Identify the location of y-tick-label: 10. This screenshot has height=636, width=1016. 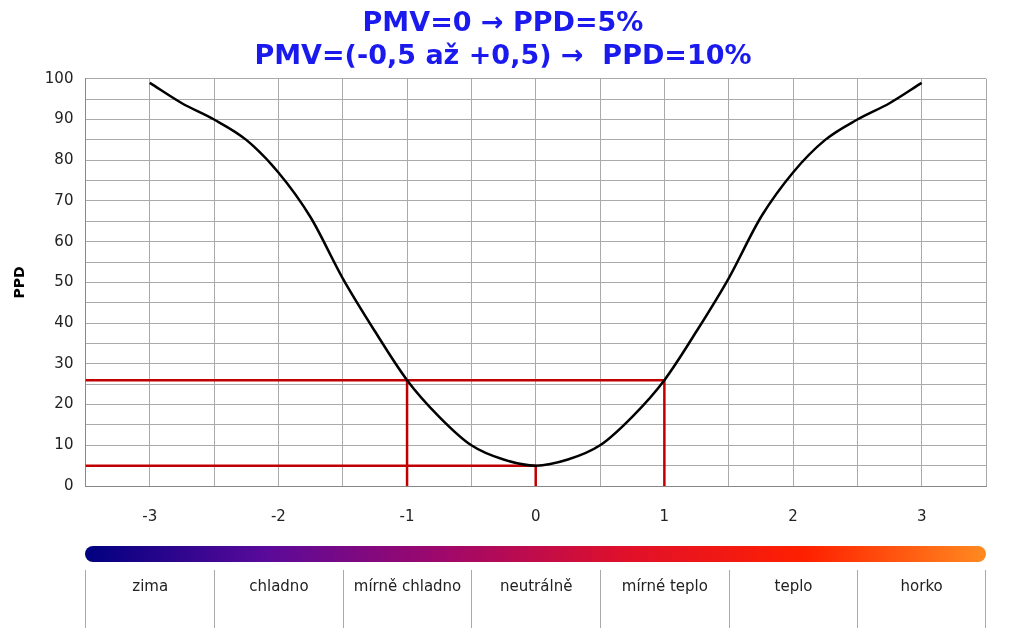
(64, 444).